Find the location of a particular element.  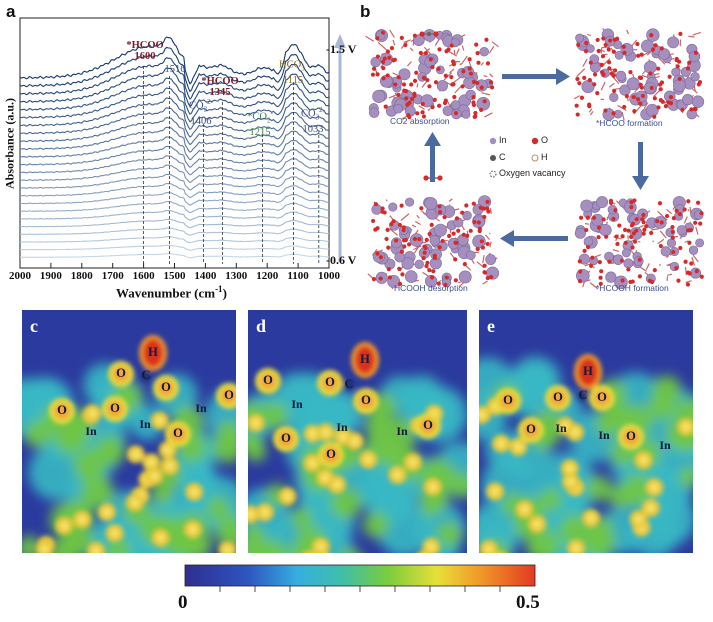

arrow-up is located at coordinates (432, 163).